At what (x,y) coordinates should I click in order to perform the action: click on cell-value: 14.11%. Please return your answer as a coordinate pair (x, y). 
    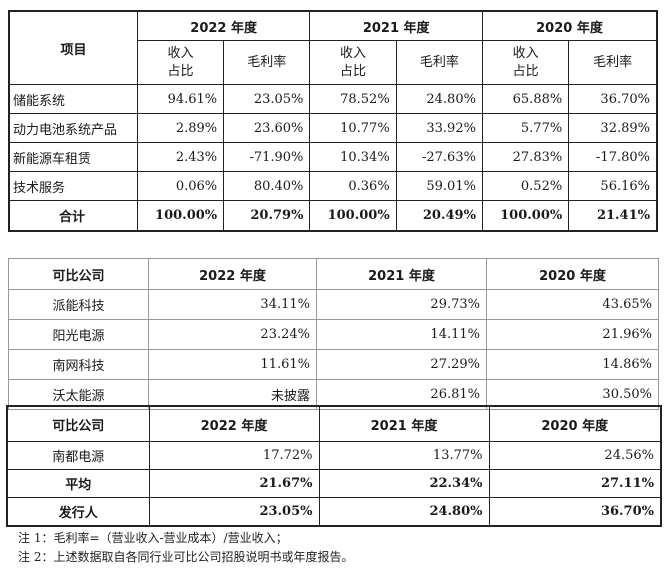
    Looking at the image, I should click on (401, 334).